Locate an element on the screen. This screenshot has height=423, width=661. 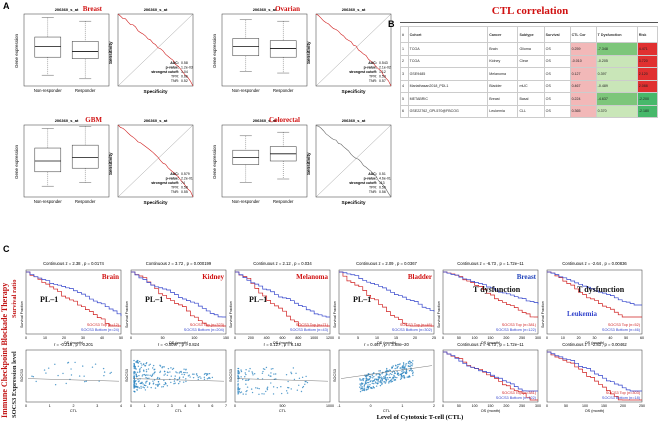
table-header-5: CTL Cor is located at coordinates (583, 34).